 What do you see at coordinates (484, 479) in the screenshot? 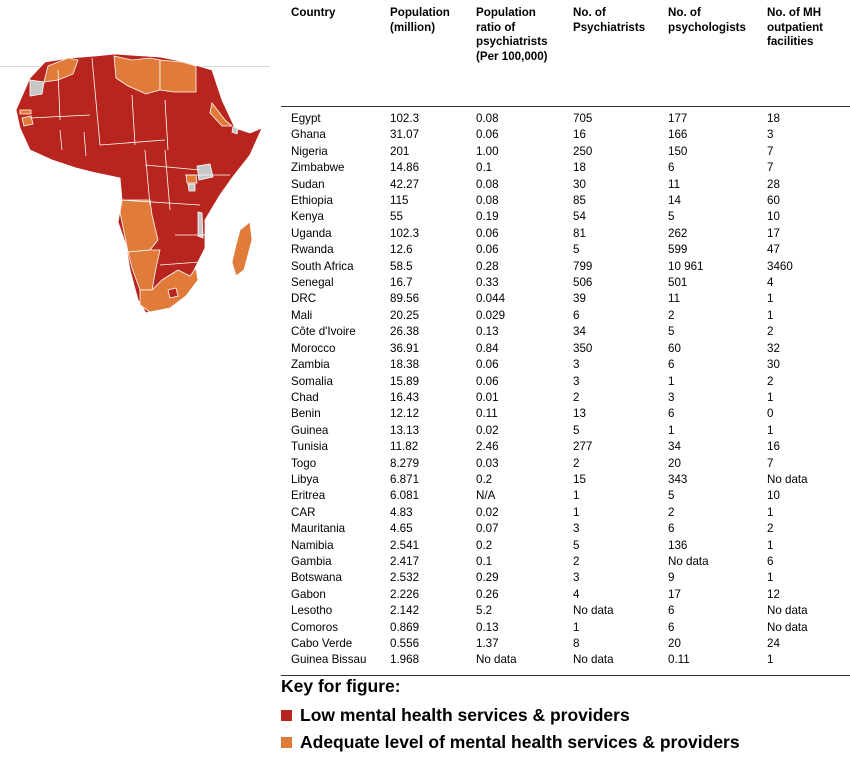
I see `cell-psychiatrist-ratio: 0.2` at bounding box center [484, 479].